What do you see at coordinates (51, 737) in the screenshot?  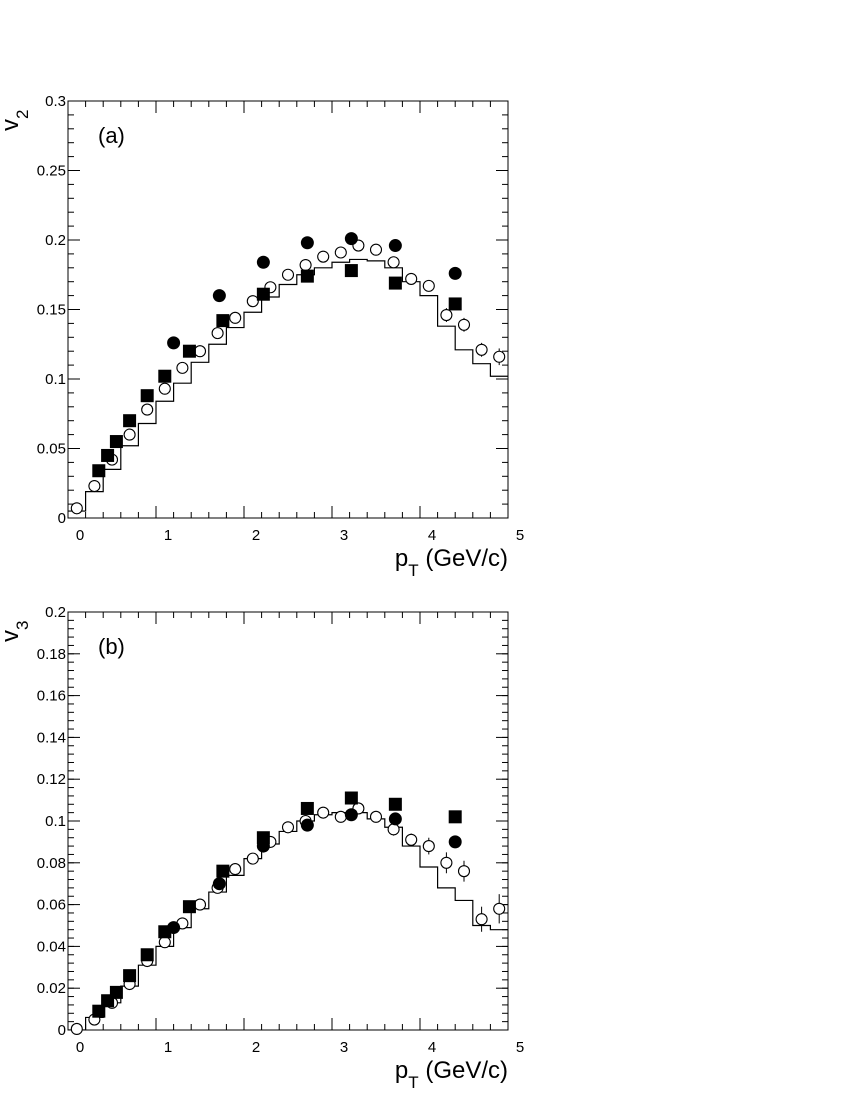 I see `y-tick-label: 0.14` at bounding box center [51, 737].